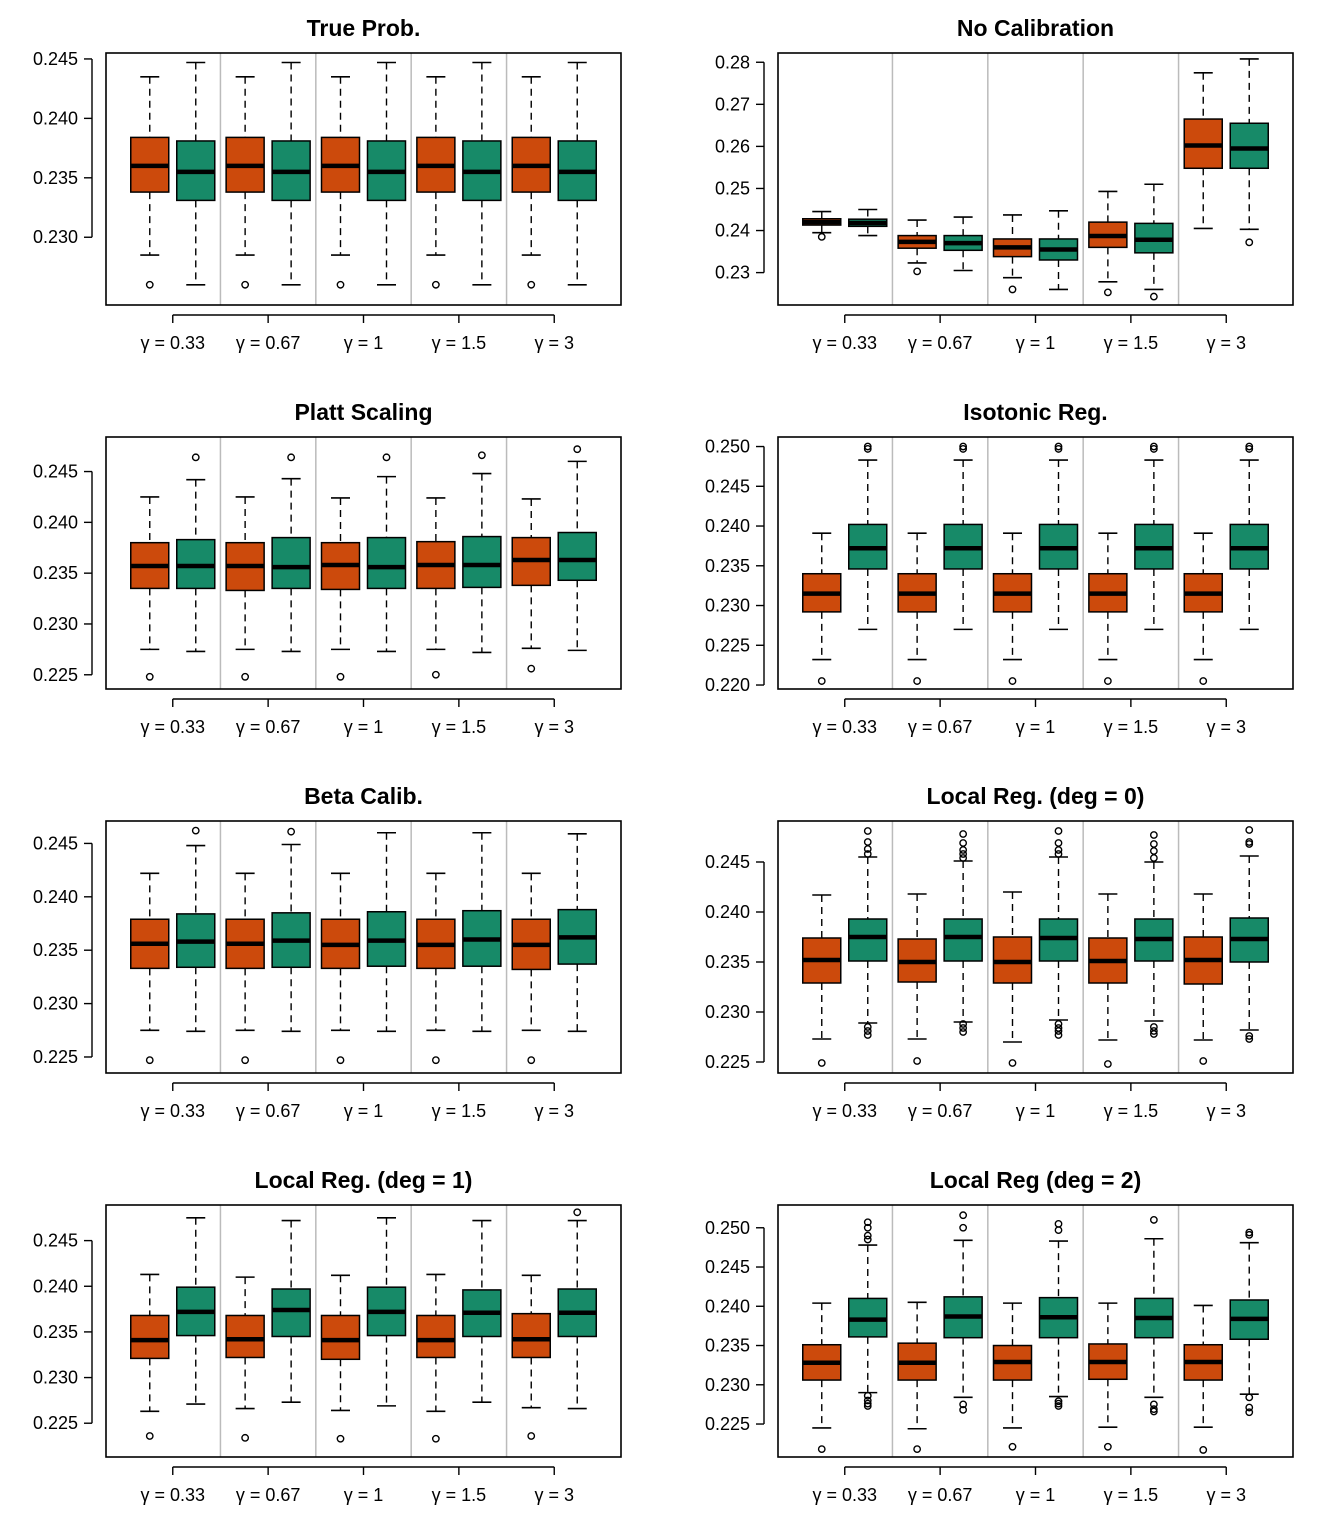 The image size is (1344, 1536). I want to click on y-tick-label: 0.225, so click(727, 1424).